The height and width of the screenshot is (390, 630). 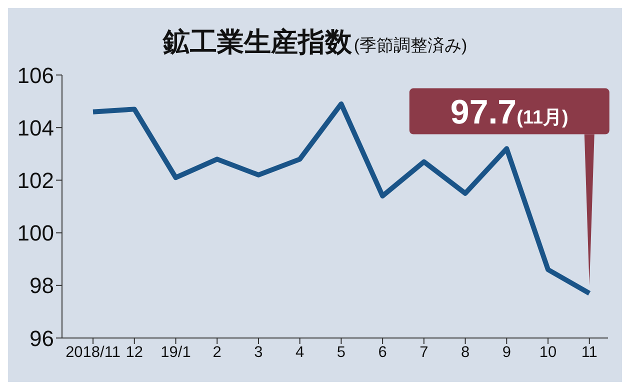 I want to click on x-tick-label: 3, so click(x=258, y=353).